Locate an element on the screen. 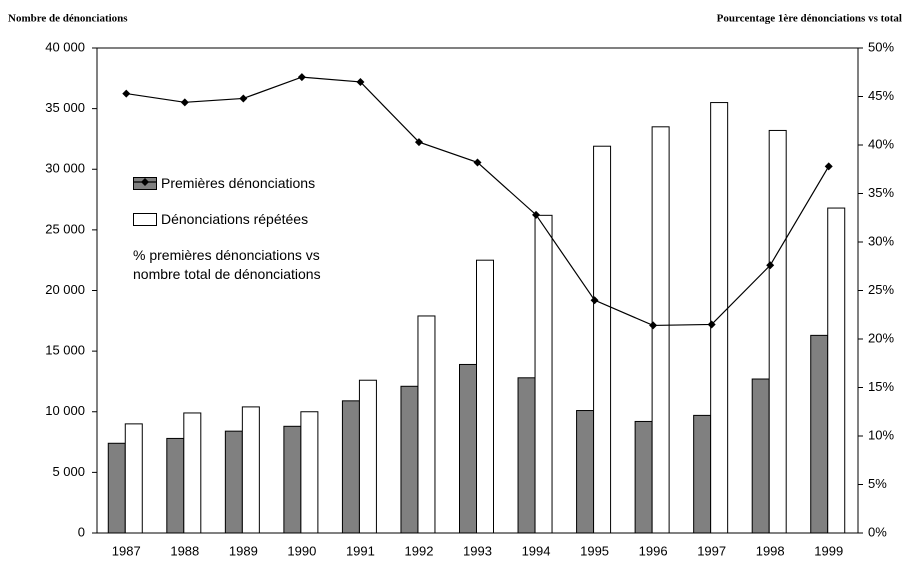 The image size is (906, 565). y-tick-label: 40 000 is located at coordinates (65, 46).